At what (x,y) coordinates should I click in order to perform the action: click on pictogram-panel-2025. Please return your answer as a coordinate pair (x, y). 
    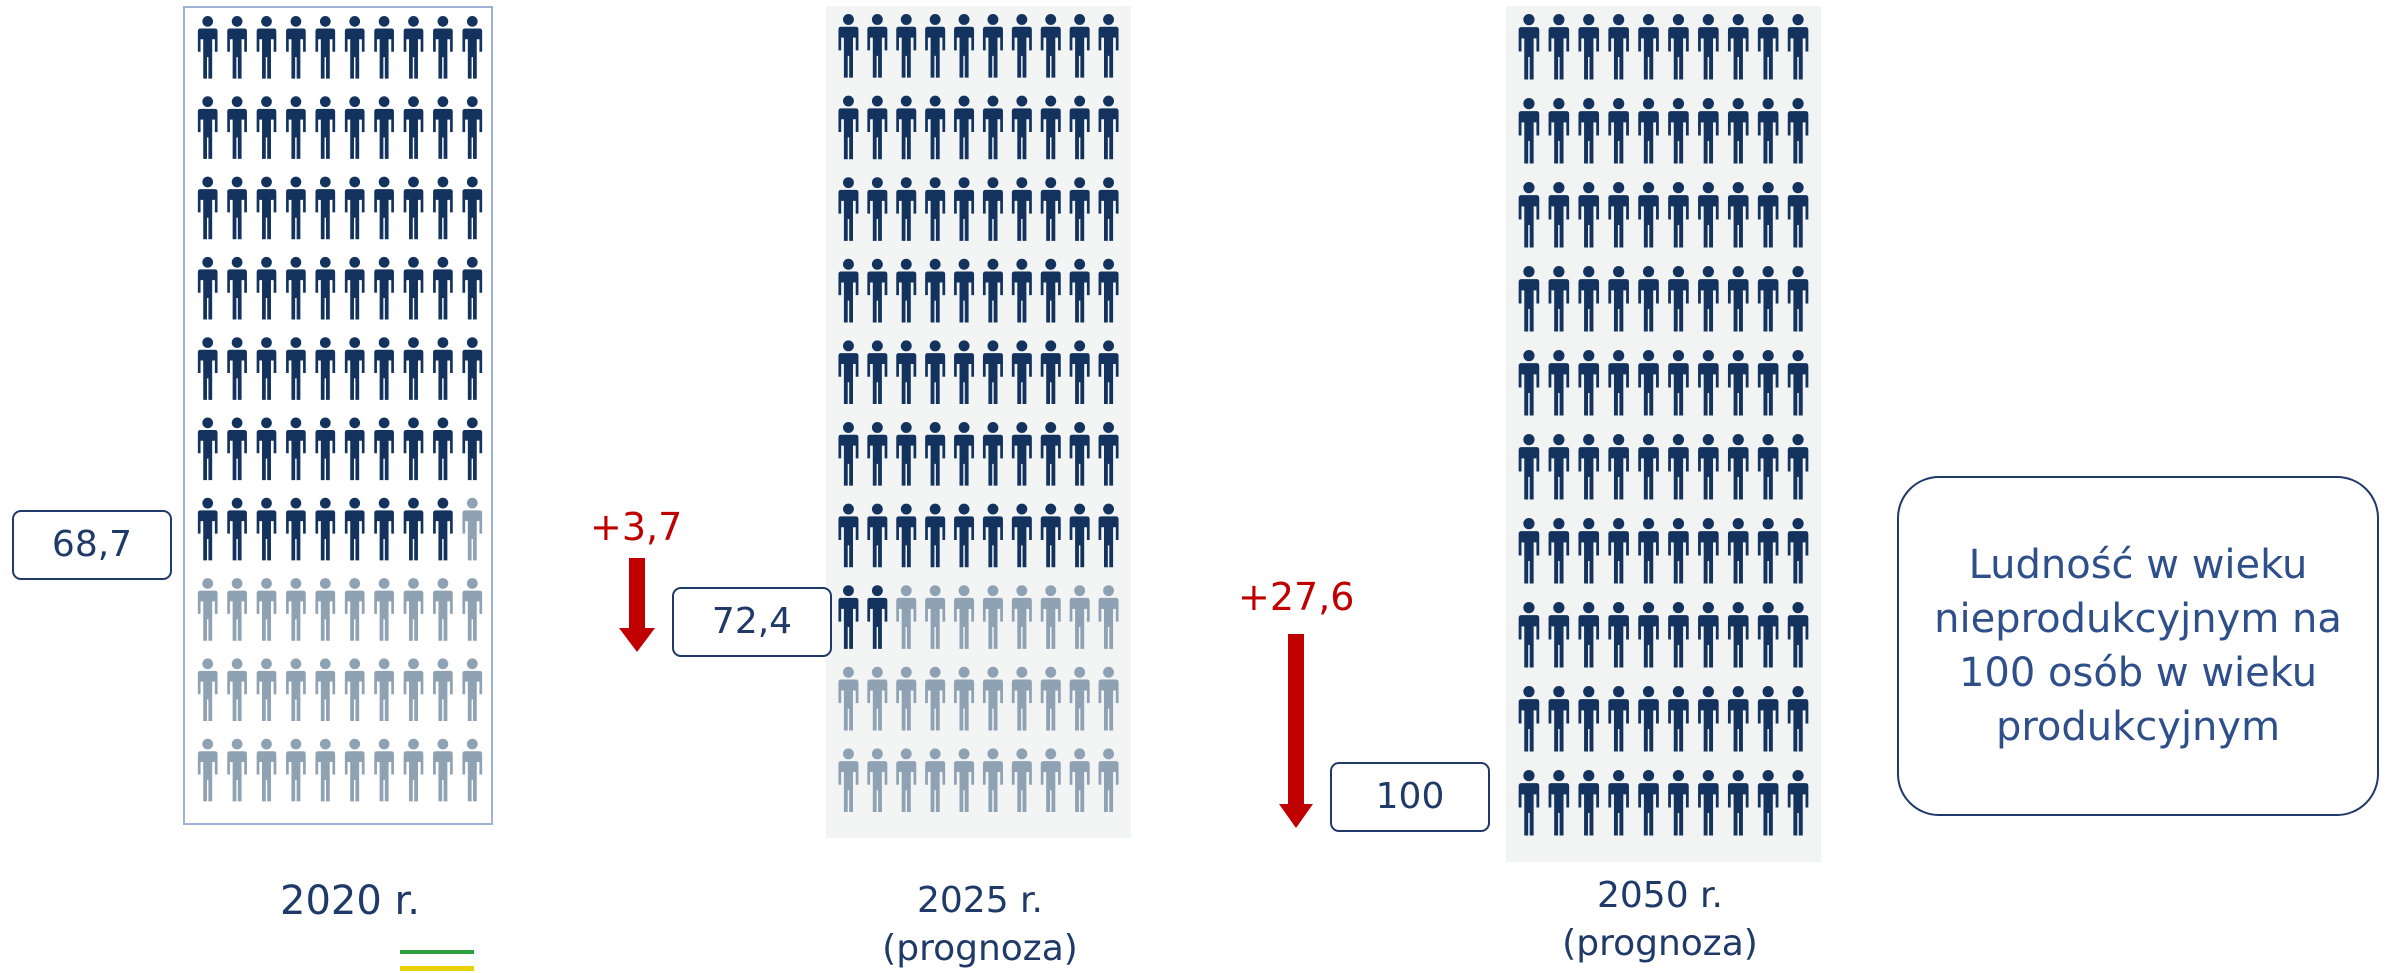
    Looking at the image, I should click on (978, 422).